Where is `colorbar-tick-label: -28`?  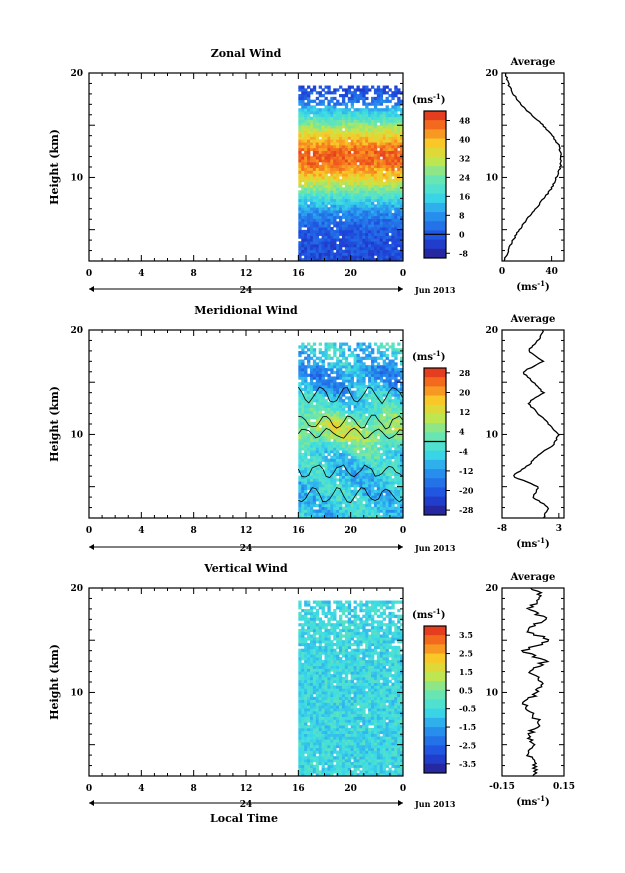
colorbar-tick-label: -28 is located at coordinates (466, 510).